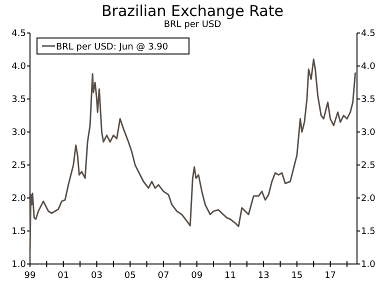  Describe the element at coordinates (19, 232) in the screenshot. I see `y-tick-label: 1.5` at that location.